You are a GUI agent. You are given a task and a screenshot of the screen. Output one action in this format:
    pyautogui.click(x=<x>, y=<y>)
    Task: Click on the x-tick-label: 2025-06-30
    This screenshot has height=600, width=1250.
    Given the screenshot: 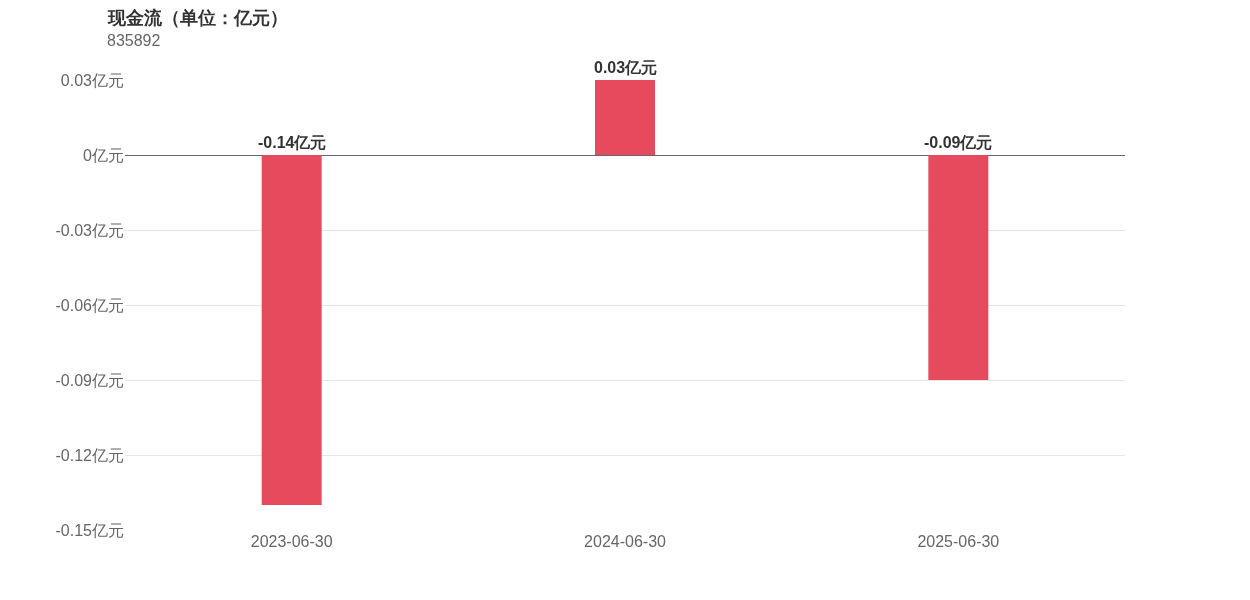 What is the action you would take?
    pyautogui.click(x=958, y=541)
    